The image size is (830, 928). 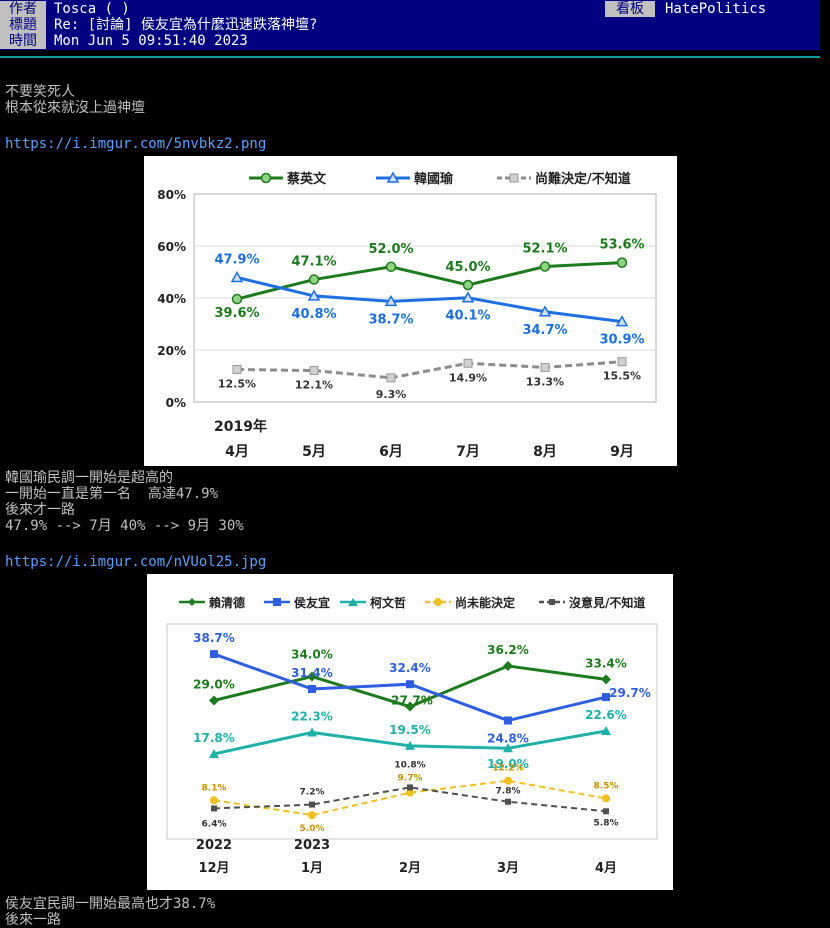 I want to click on data-label: 52.0%, so click(x=390, y=249).